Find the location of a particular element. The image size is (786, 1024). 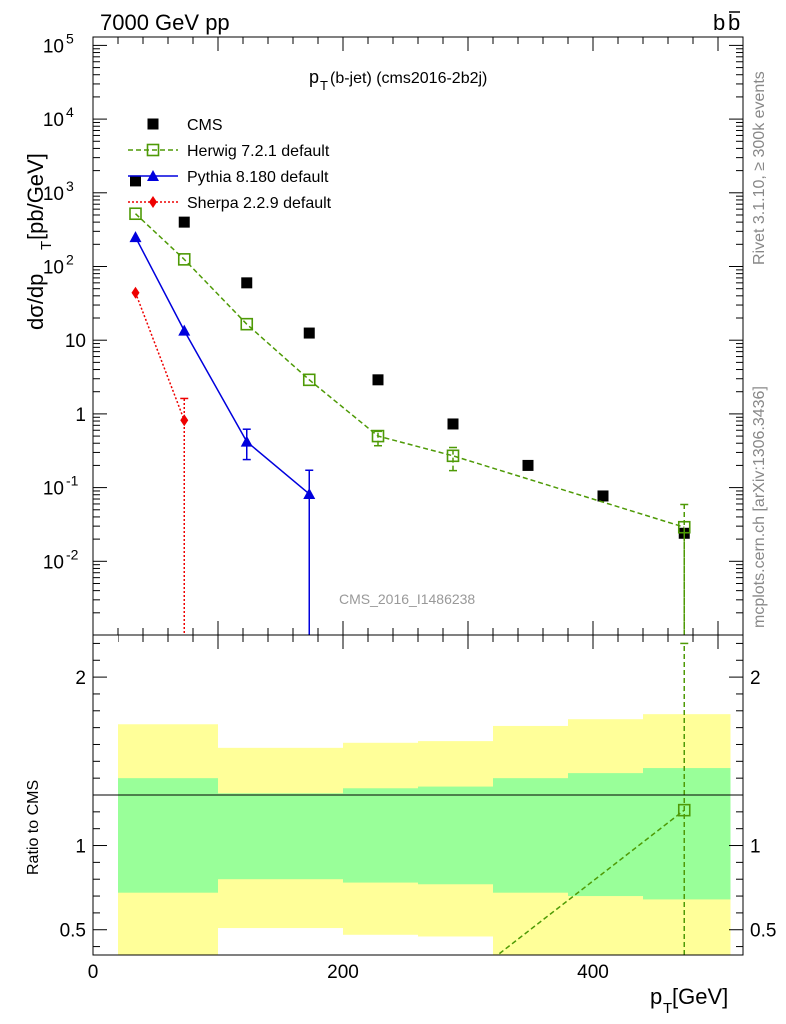

y-tick-exponent: 4 is located at coordinates (70, 112).